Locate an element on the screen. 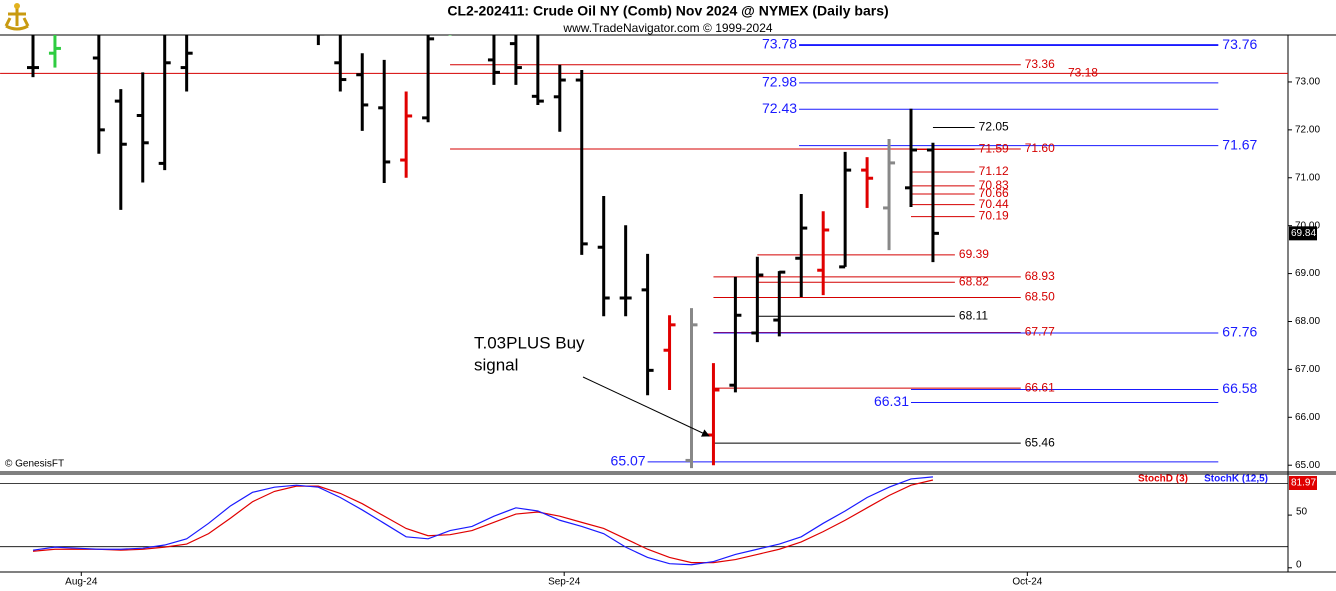  level-label: 66.61 is located at coordinates (1040, 387).